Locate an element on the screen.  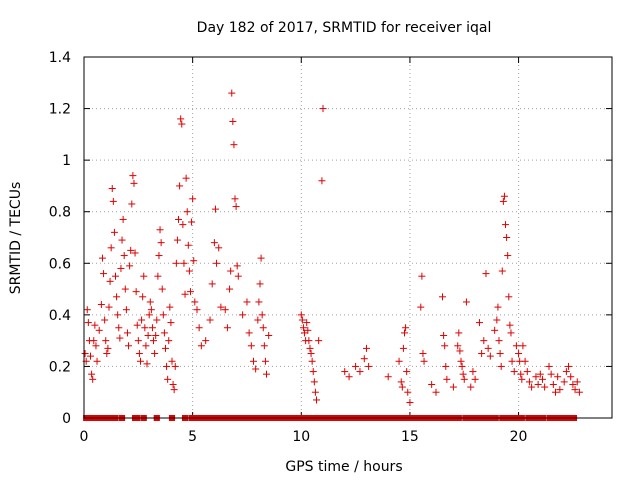
x-tick-label: 0 is located at coordinates (84, 437).